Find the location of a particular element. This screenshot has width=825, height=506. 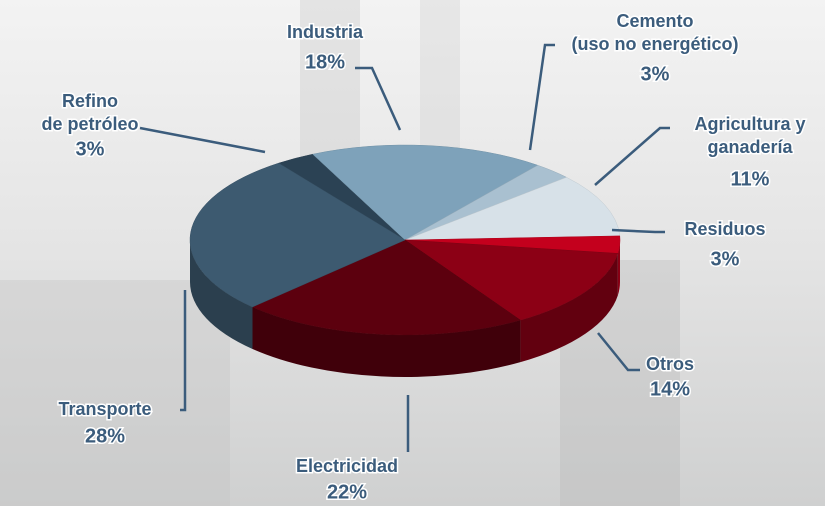

label-line: Electricidad is located at coordinates (347, 466).